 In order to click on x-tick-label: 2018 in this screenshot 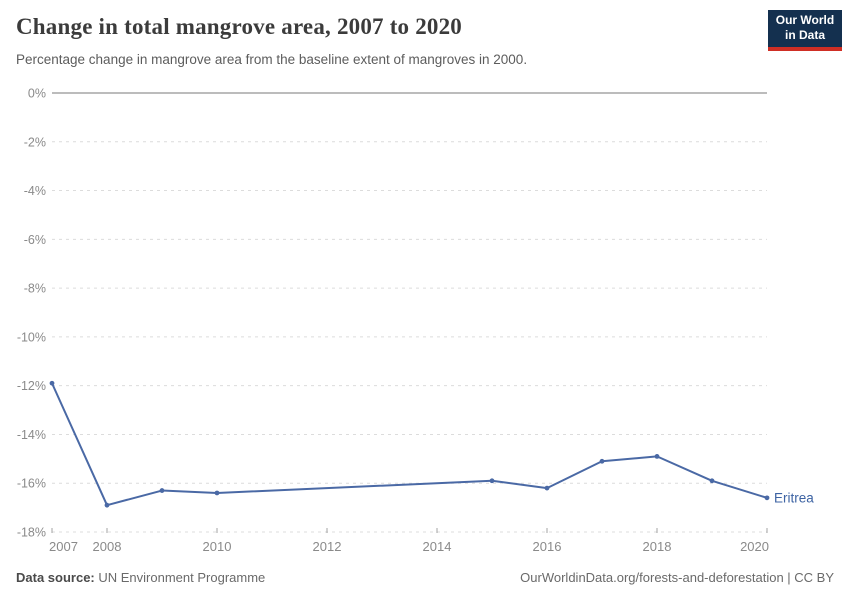, I will do `click(657, 546)`.